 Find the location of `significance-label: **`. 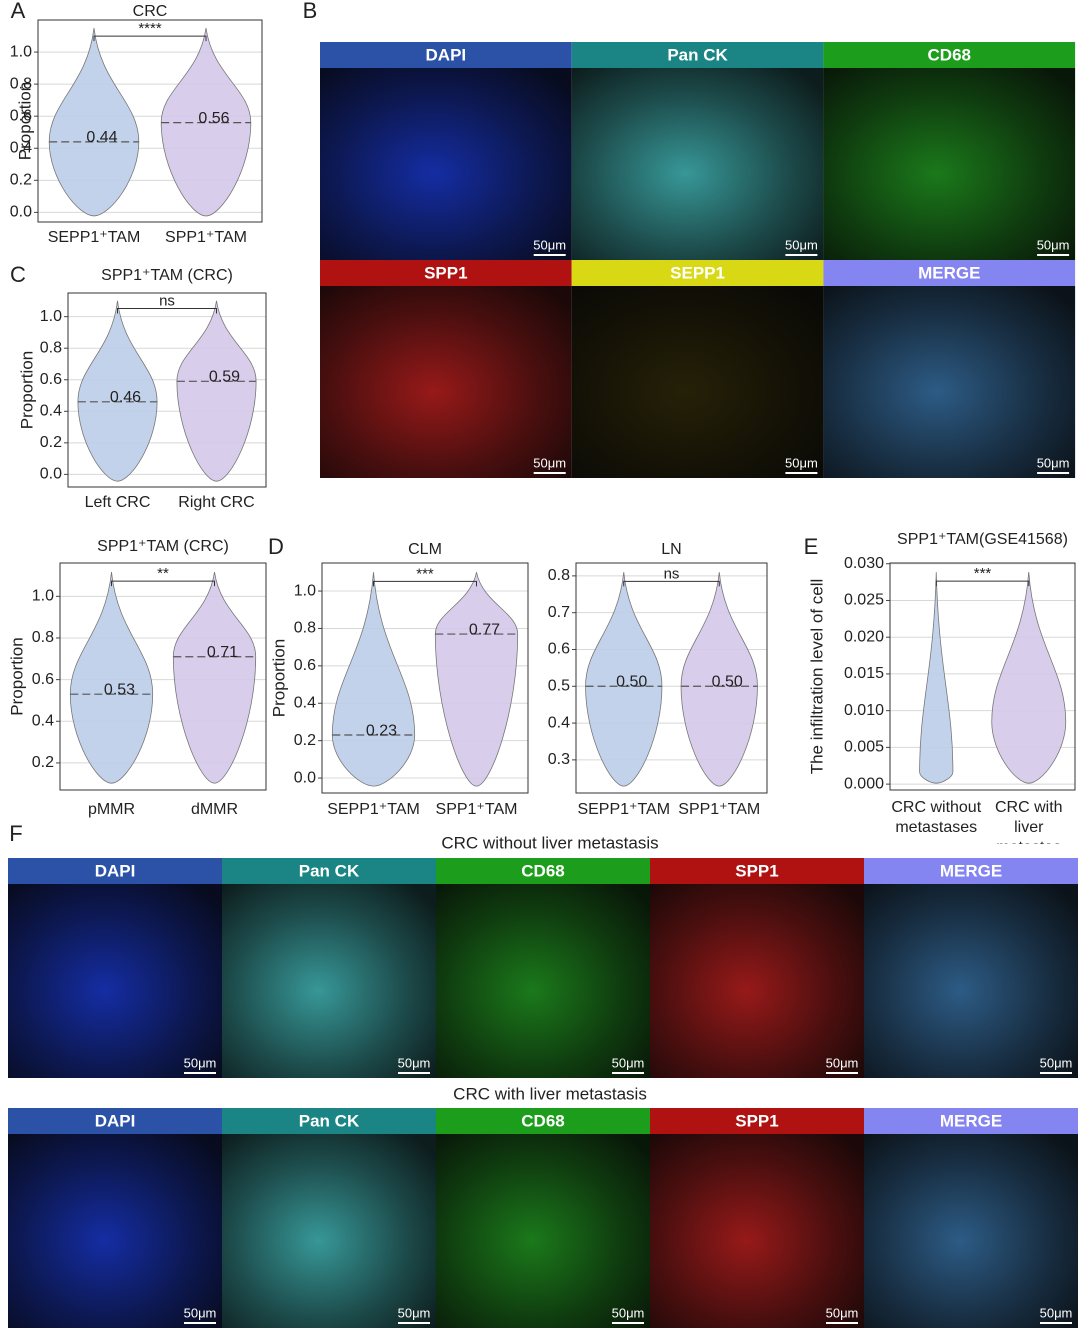

significance-label: ** is located at coordinates (163, 573).